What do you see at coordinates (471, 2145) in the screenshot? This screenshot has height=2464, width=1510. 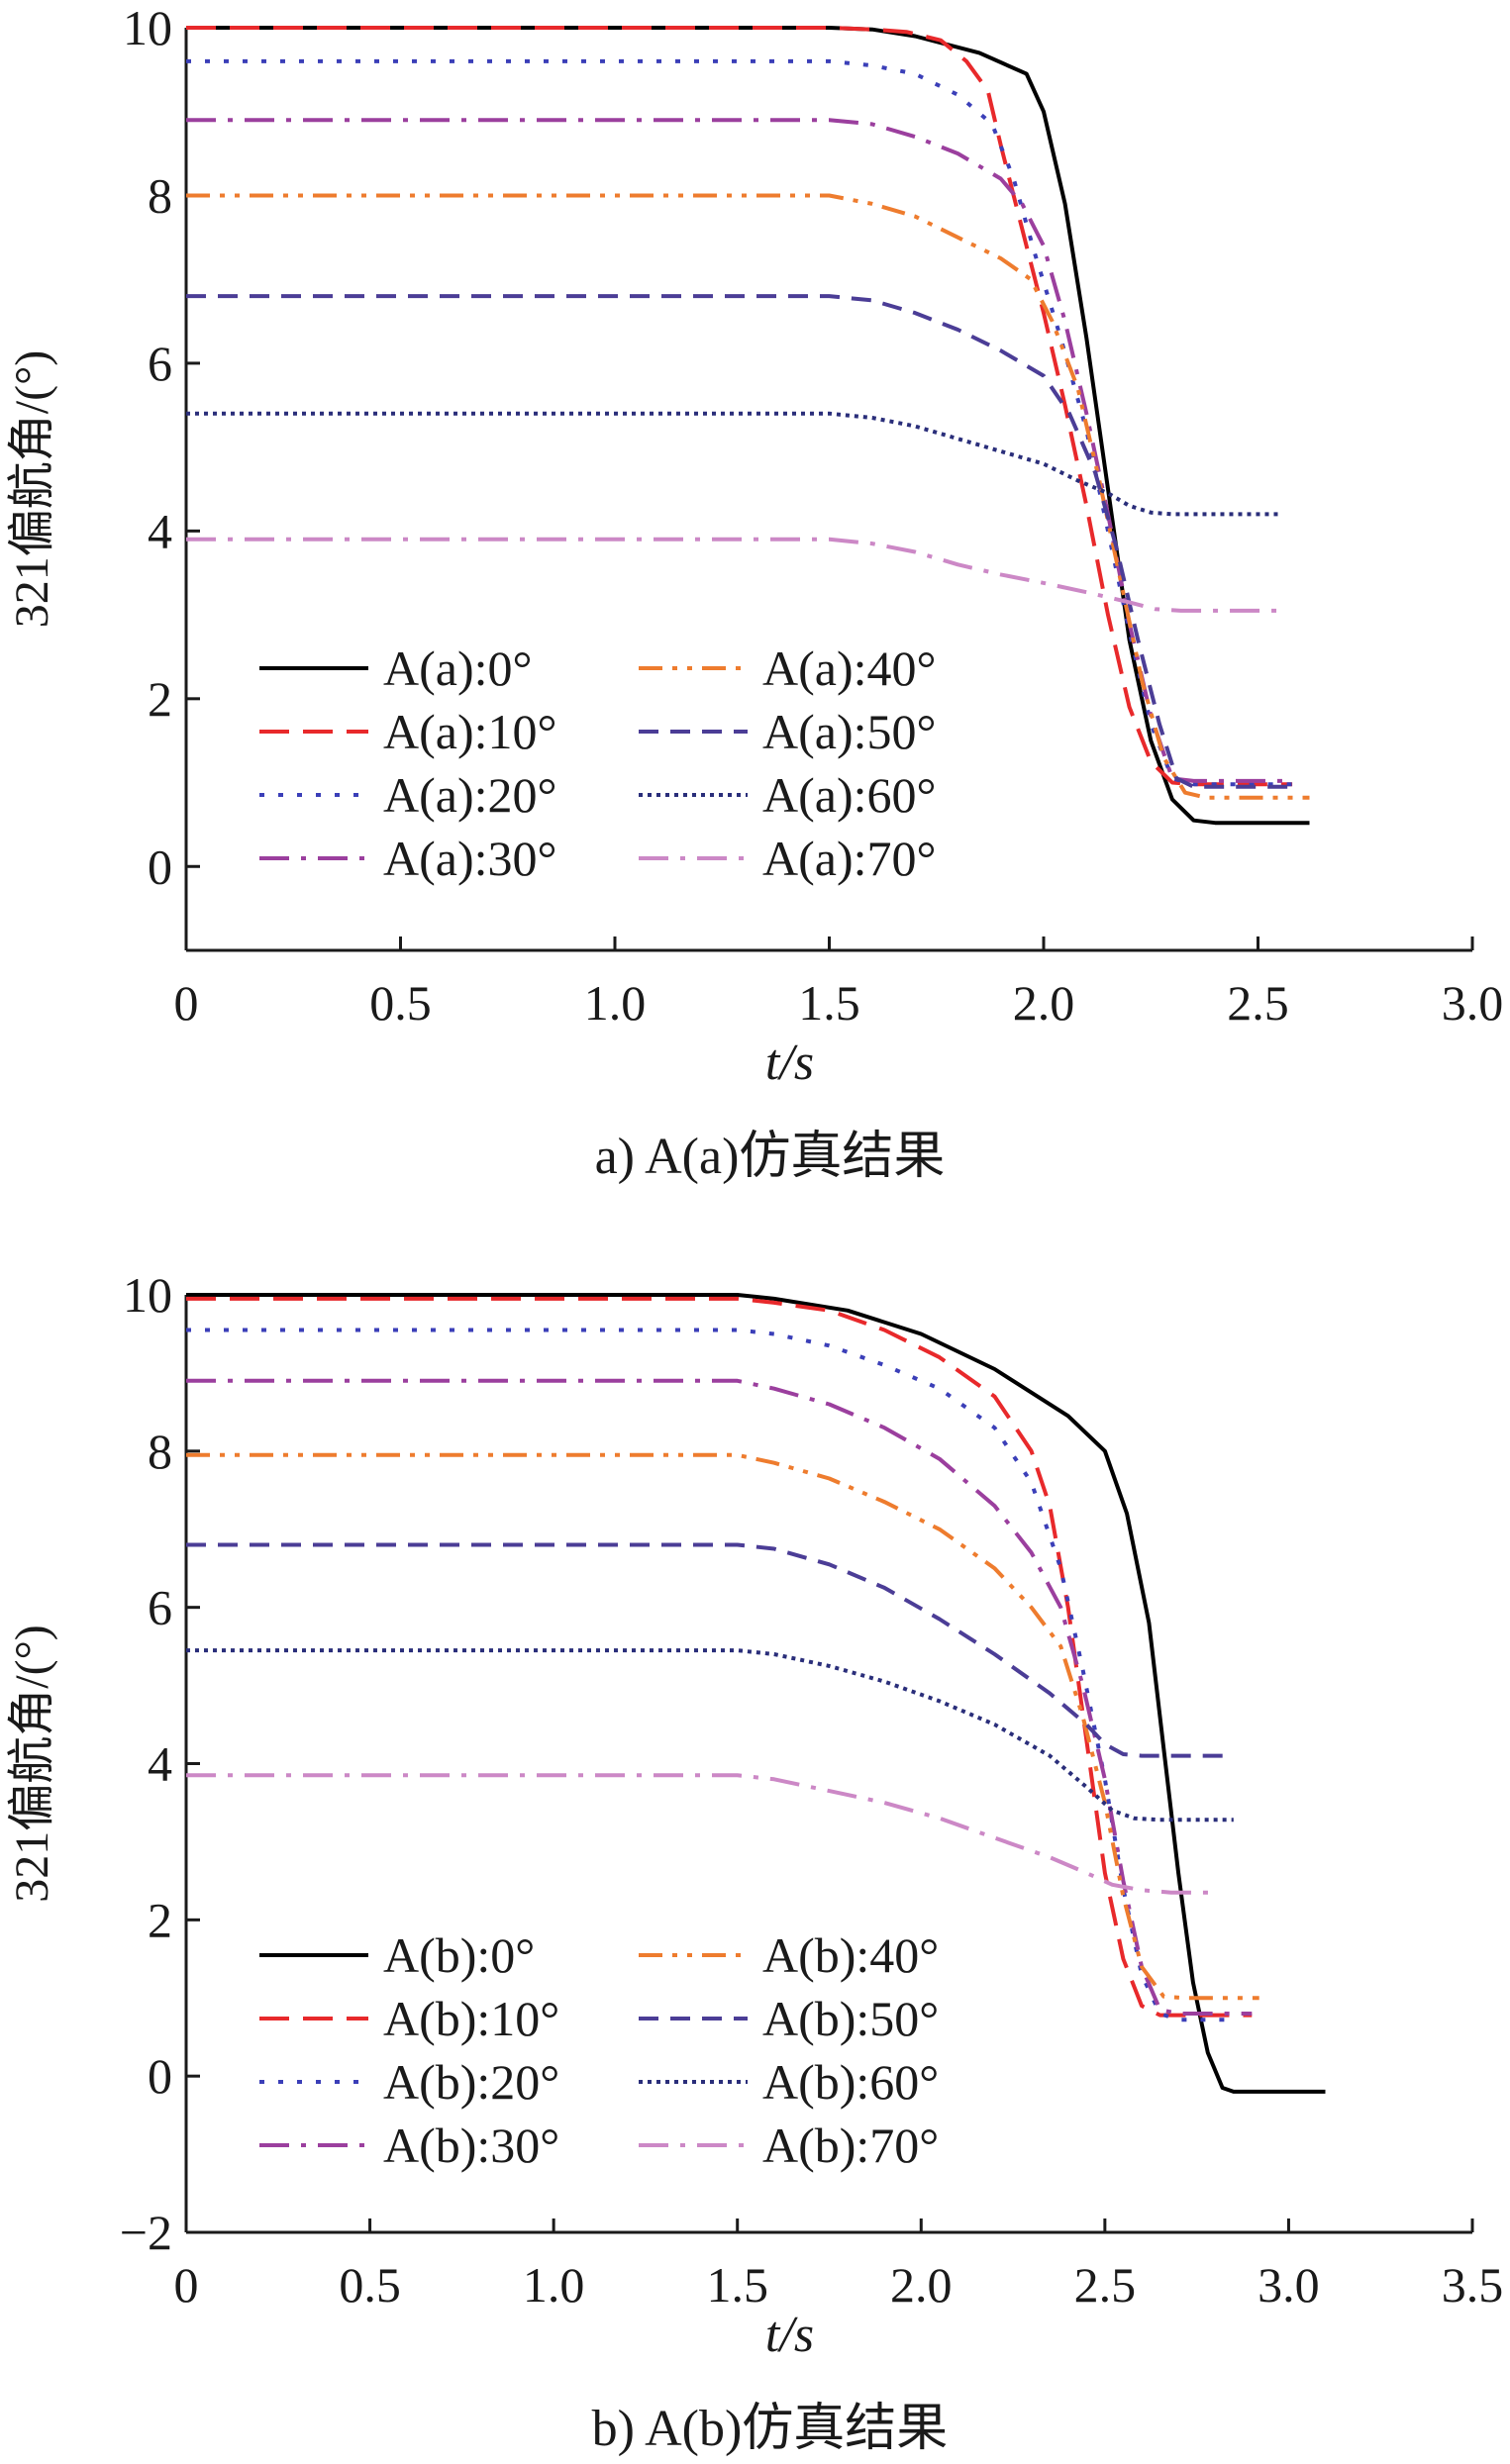 I see `legend-label: A(b):30°` at bounding box center [471, 2145].